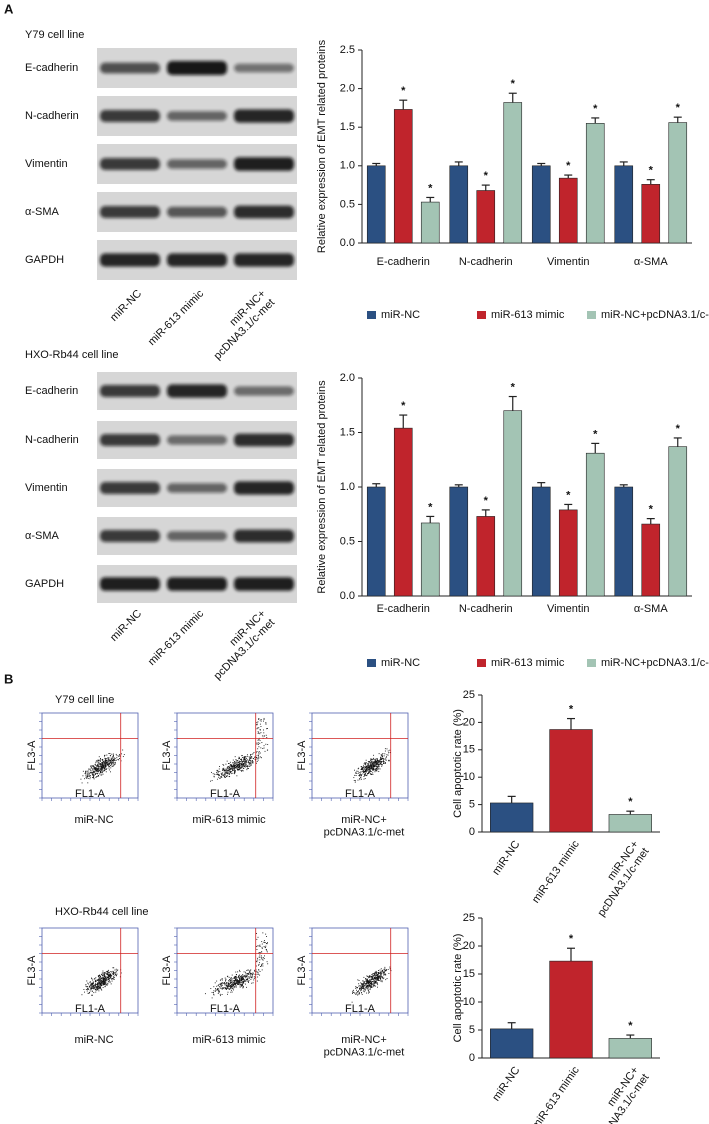 The width and height of the screenshot is (709, 1124). Describe the element at coordinates (371, 663) in the screenshot. I see `legend-swatch` at that location.